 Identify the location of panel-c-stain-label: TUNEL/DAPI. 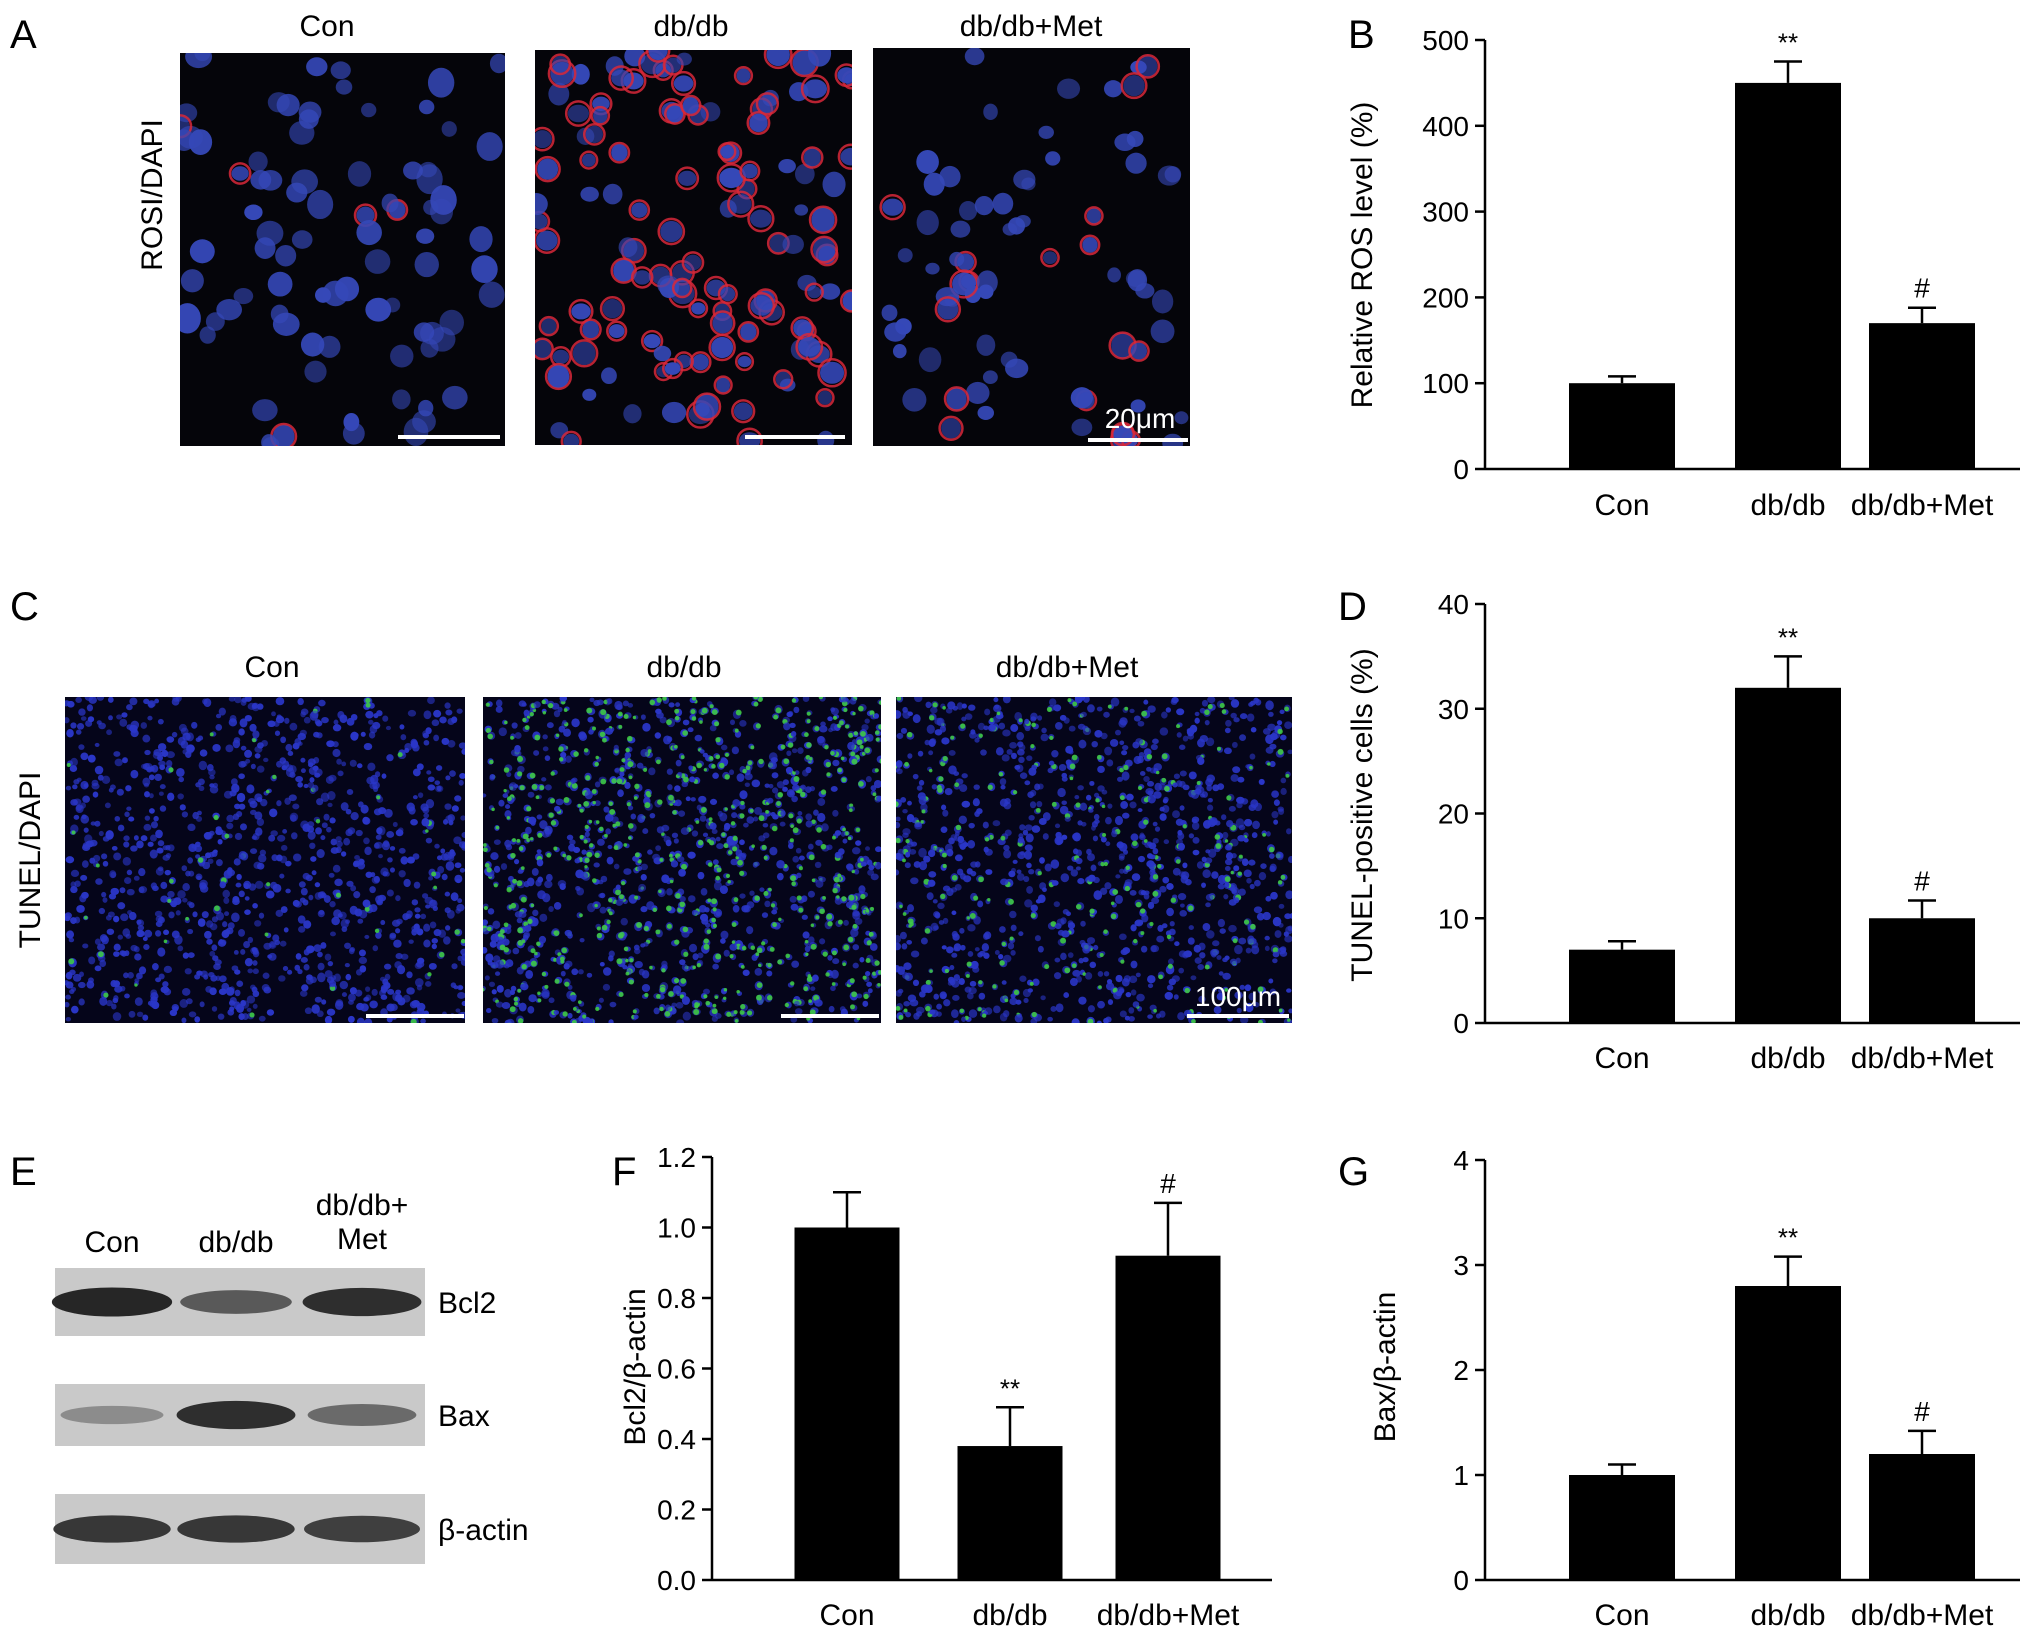
(30, 860).